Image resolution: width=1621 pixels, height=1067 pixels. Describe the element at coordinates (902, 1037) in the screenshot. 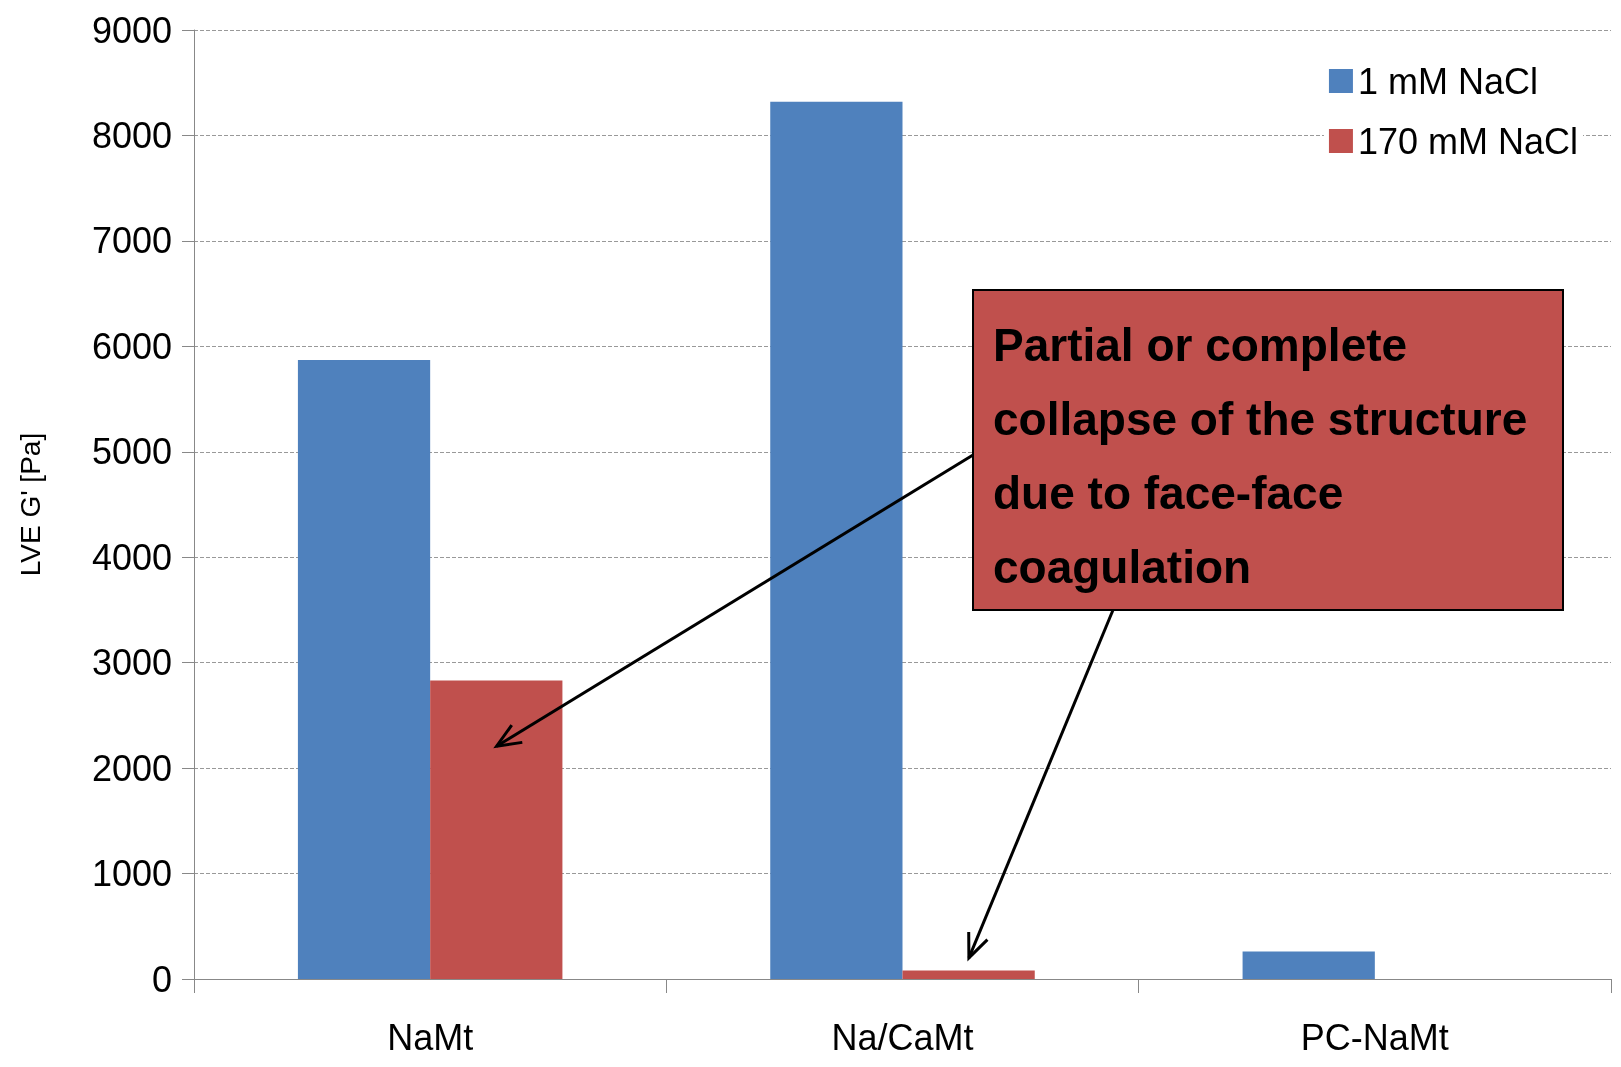

I see `x-tick-label: Na/CaMt` at that location.